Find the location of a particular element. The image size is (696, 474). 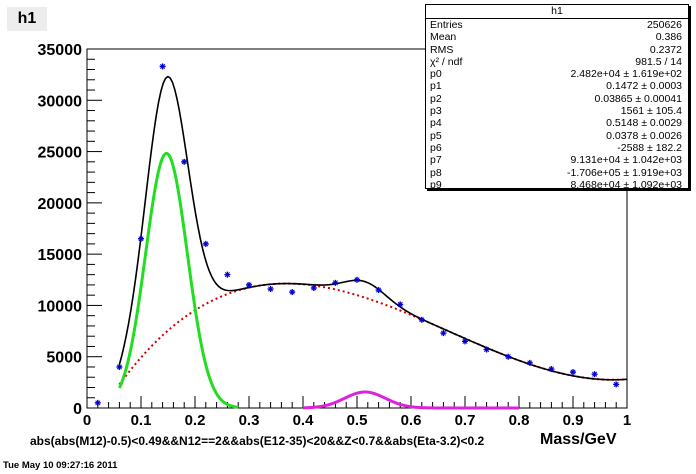

stats-value: 0.03865 ± 0.00041 is located at coordinates (638, 98).